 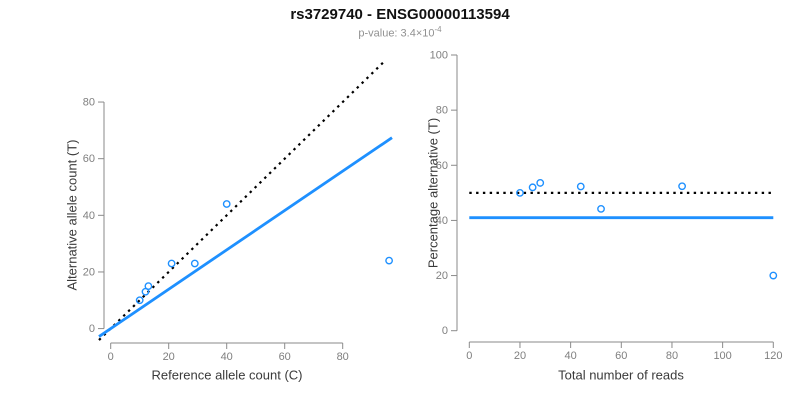 I want to click on page-title: rs3729740 - ENSG00000113594, so click(x=400, y=14).